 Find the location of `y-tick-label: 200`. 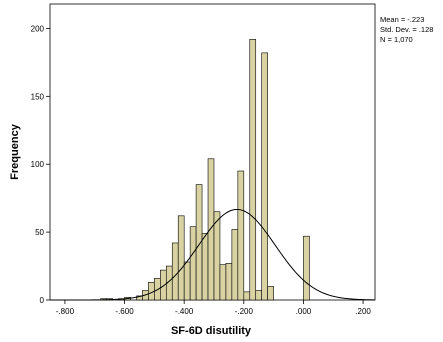

y-tick-label: 200 is located at coordinates (38, 28).